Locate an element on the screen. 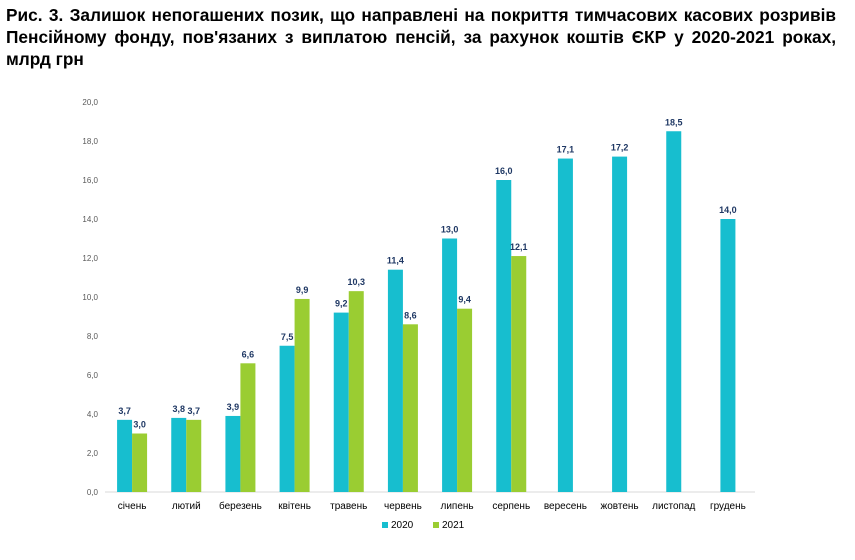 The image size is (855, 560). bar-2021-серпень is located at coordinates (519, 374).